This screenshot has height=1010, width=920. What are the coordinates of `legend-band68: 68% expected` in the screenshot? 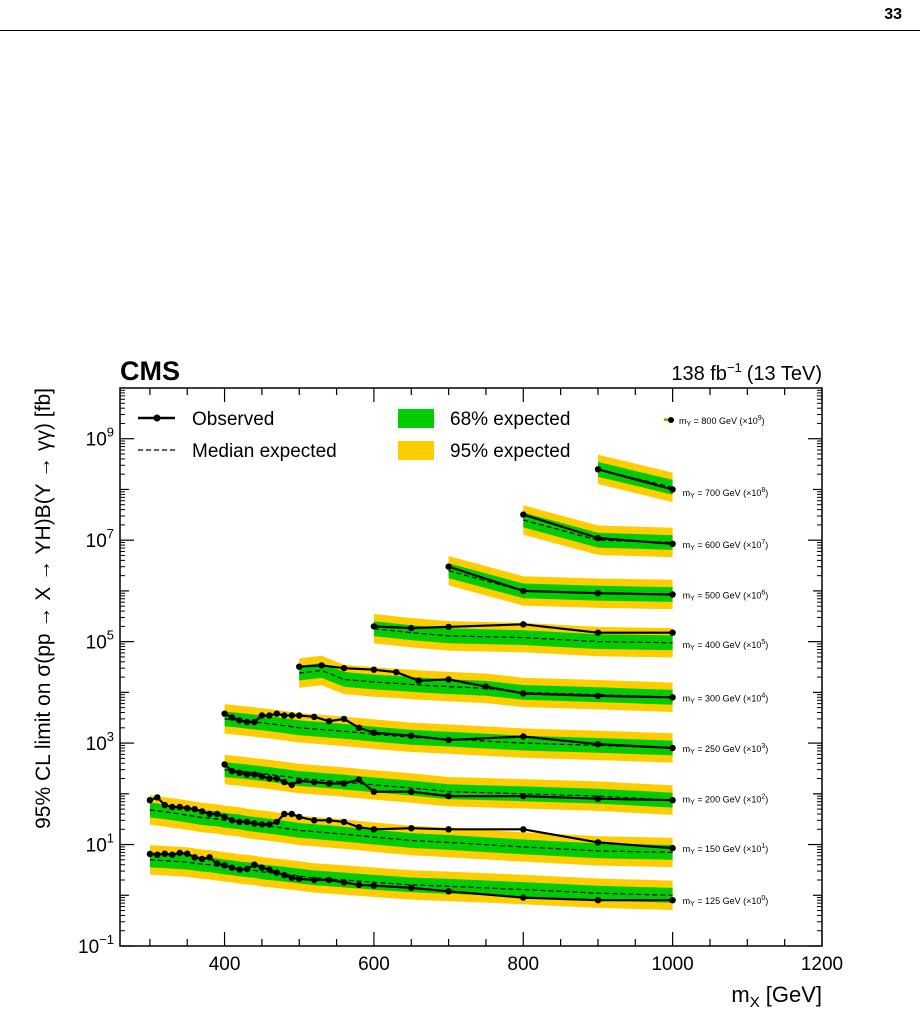 It's located at (510, 419).